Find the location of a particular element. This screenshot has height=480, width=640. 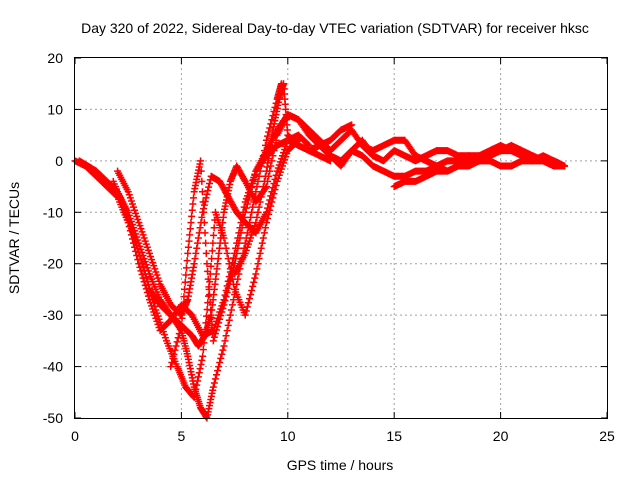

x-tick-label: 15 is located at coordinates (394, 436).